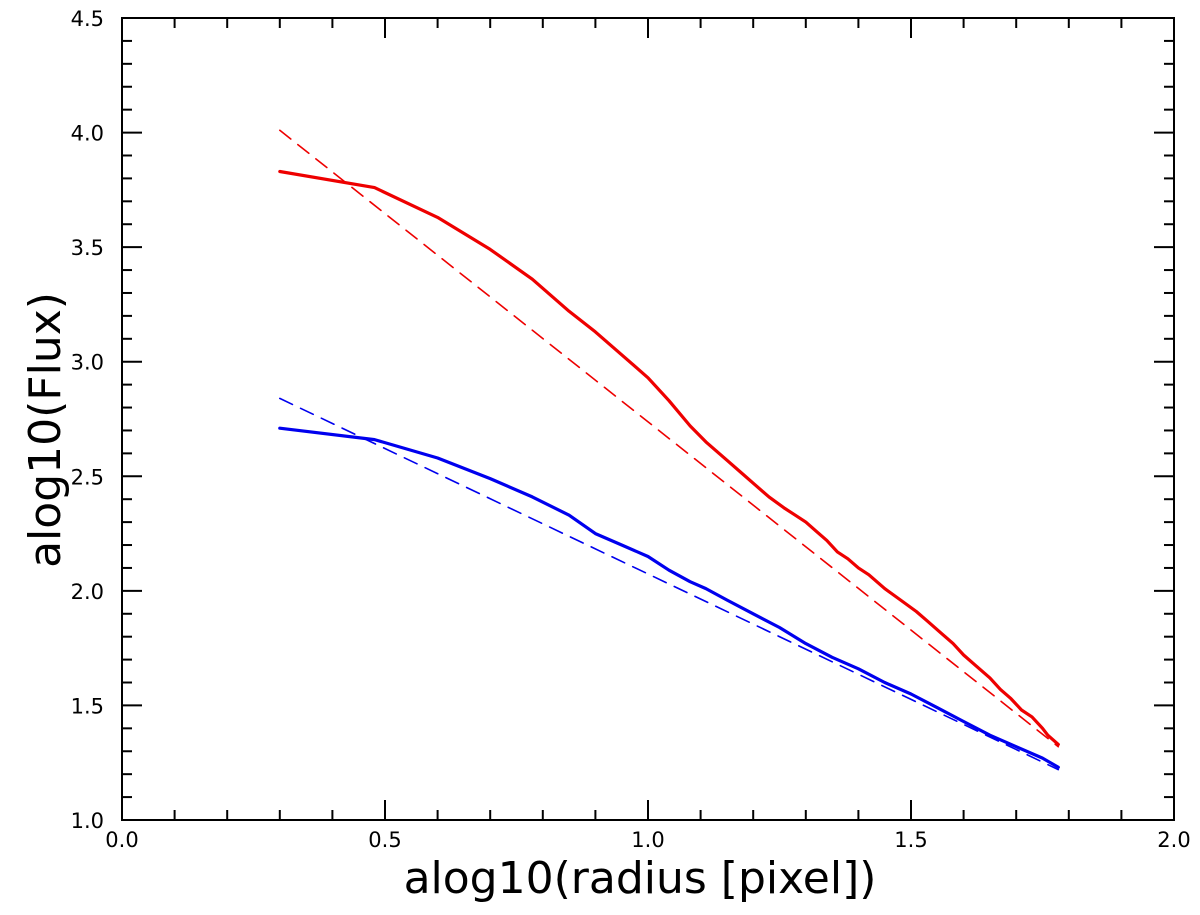  What do you see at coordinates (87, 821) in the screenshot?
I see `y-tick-label: 1.0` at bounding box center [87, 821].